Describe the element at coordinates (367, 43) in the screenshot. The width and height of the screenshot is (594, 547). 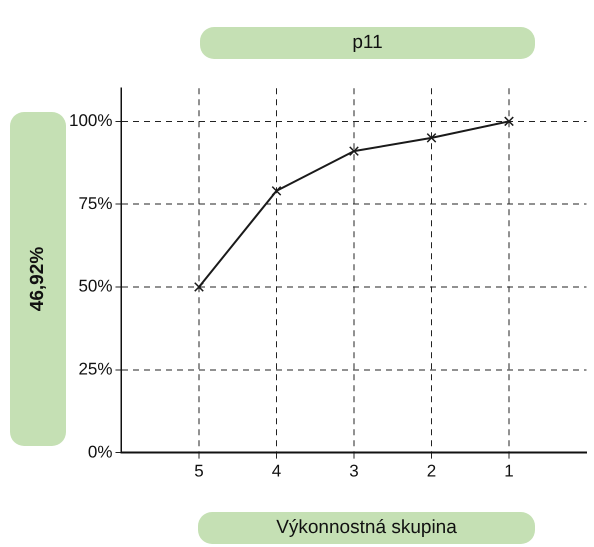
I see `chart-title: p11` at that location.